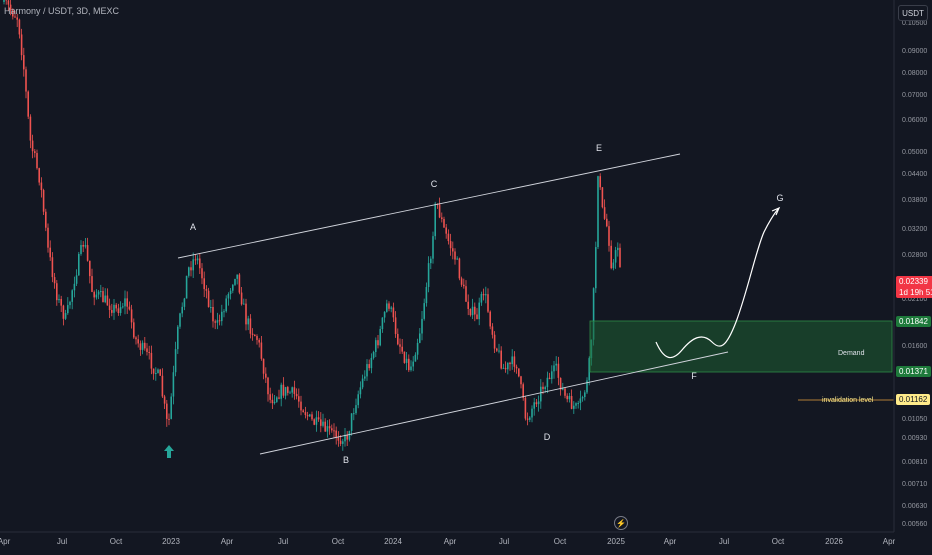 Image resolution: width=932 pixels, height=555 pixels. What do you see at coordinates (616, 541) in the screenshot?
I see `time-tick-label: 2025` at bounding box center [616, 541].